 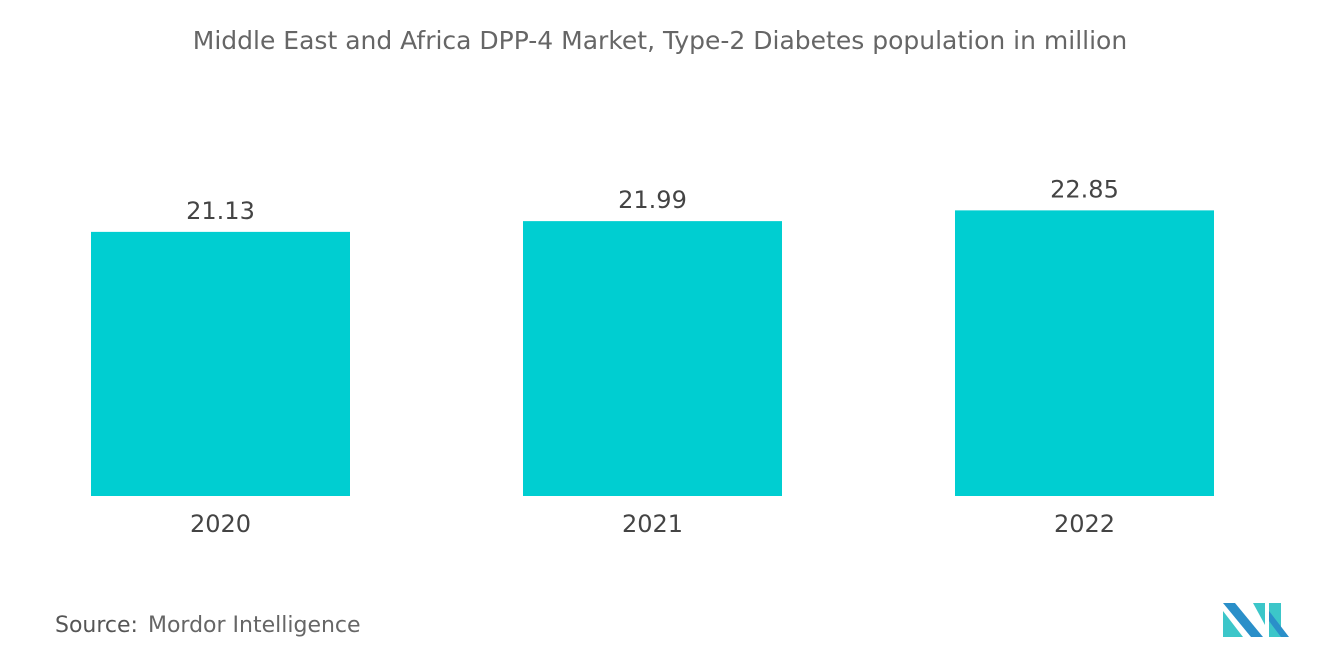 I want to click on x-tick-label: 2020, so click(x=220, y=524).